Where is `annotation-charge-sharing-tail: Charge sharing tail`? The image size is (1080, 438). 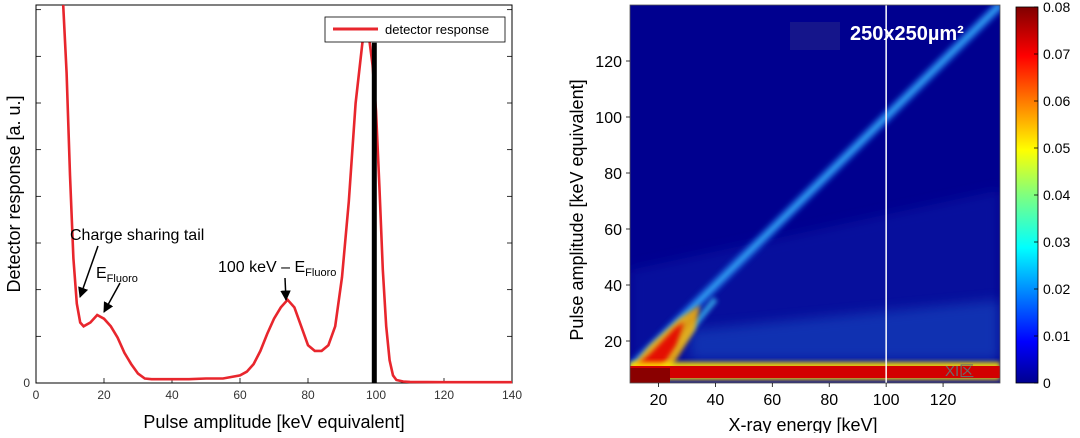 annotation-charge-sharing-tail: Charge sharing tail is located at coordinates (137, 235).